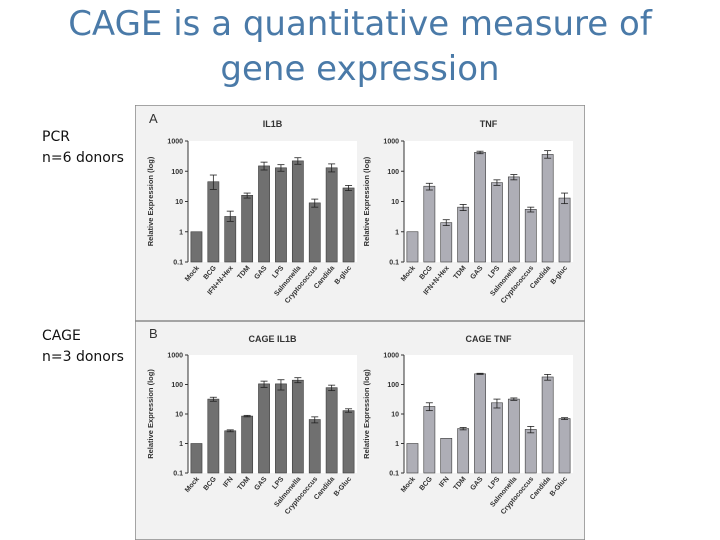 Image resolution: width=720 pixels, height=540 pixels. Describe the element at coordinates (83, 357) in the screenshot. I see `side-label-cage-line2: n=3 donors` at that location.